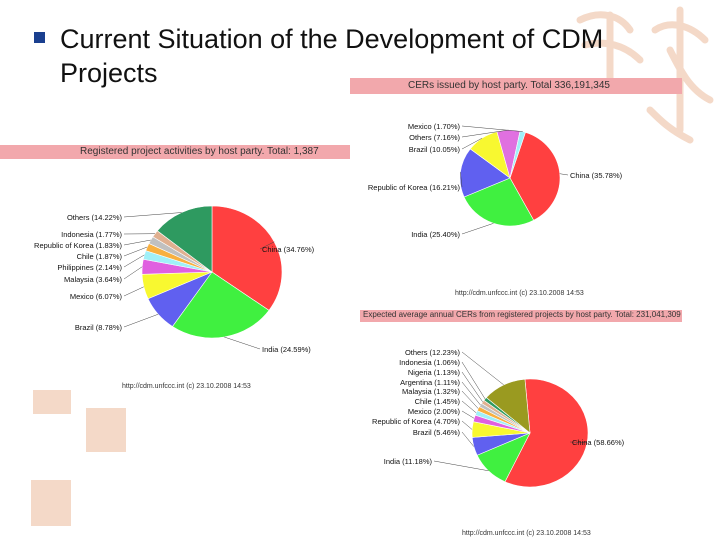 The width and height of the screenshot is (720, 540). I want to click on pie-slice-label: China (58.66%), so click(598, 442).